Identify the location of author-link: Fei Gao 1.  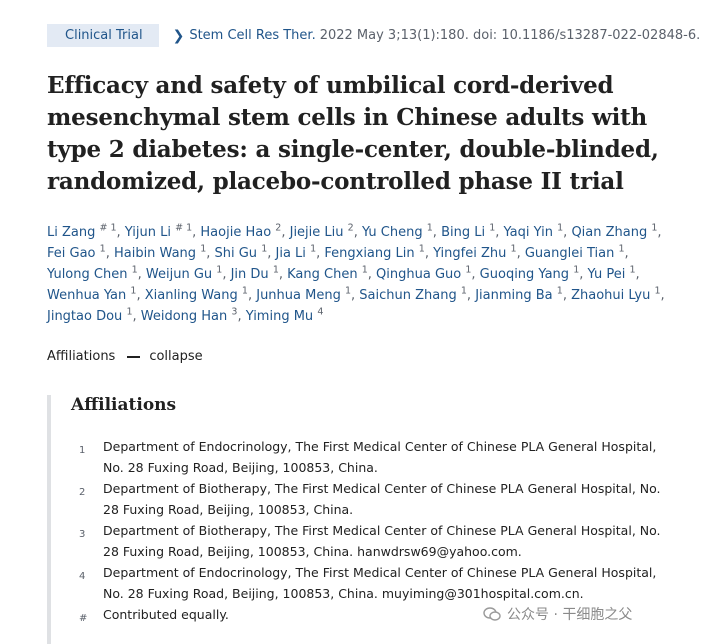
(76, 252).